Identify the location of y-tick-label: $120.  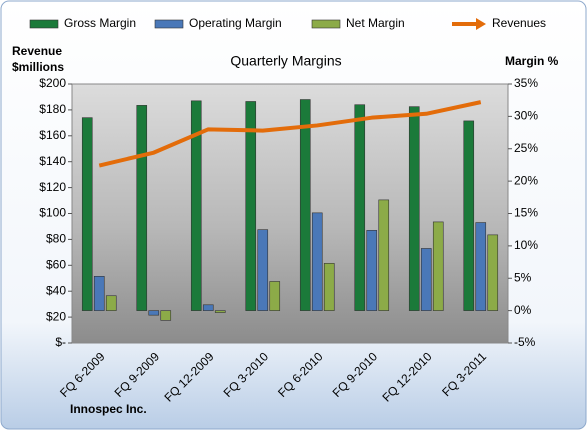
(52, 187).